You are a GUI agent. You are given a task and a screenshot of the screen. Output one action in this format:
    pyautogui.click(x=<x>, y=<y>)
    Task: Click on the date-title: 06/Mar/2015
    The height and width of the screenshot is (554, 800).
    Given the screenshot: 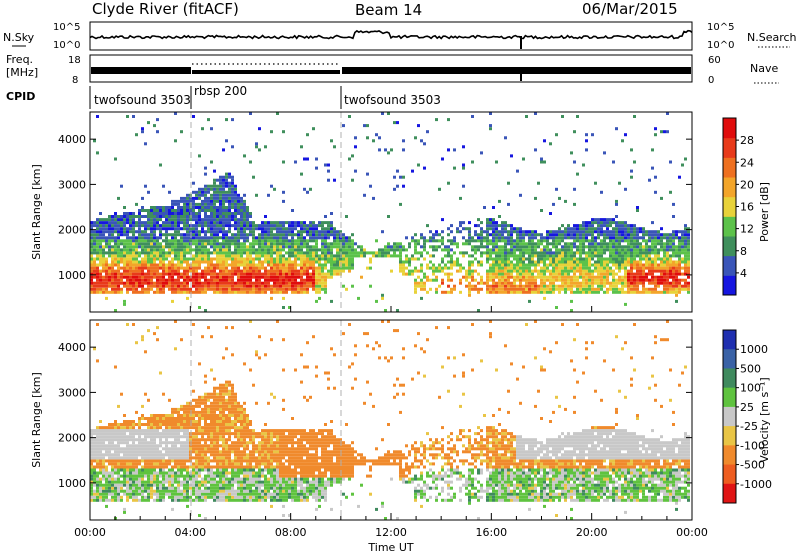 What is the action you would take?
    pyautogui.click(x=630, y=9)
    